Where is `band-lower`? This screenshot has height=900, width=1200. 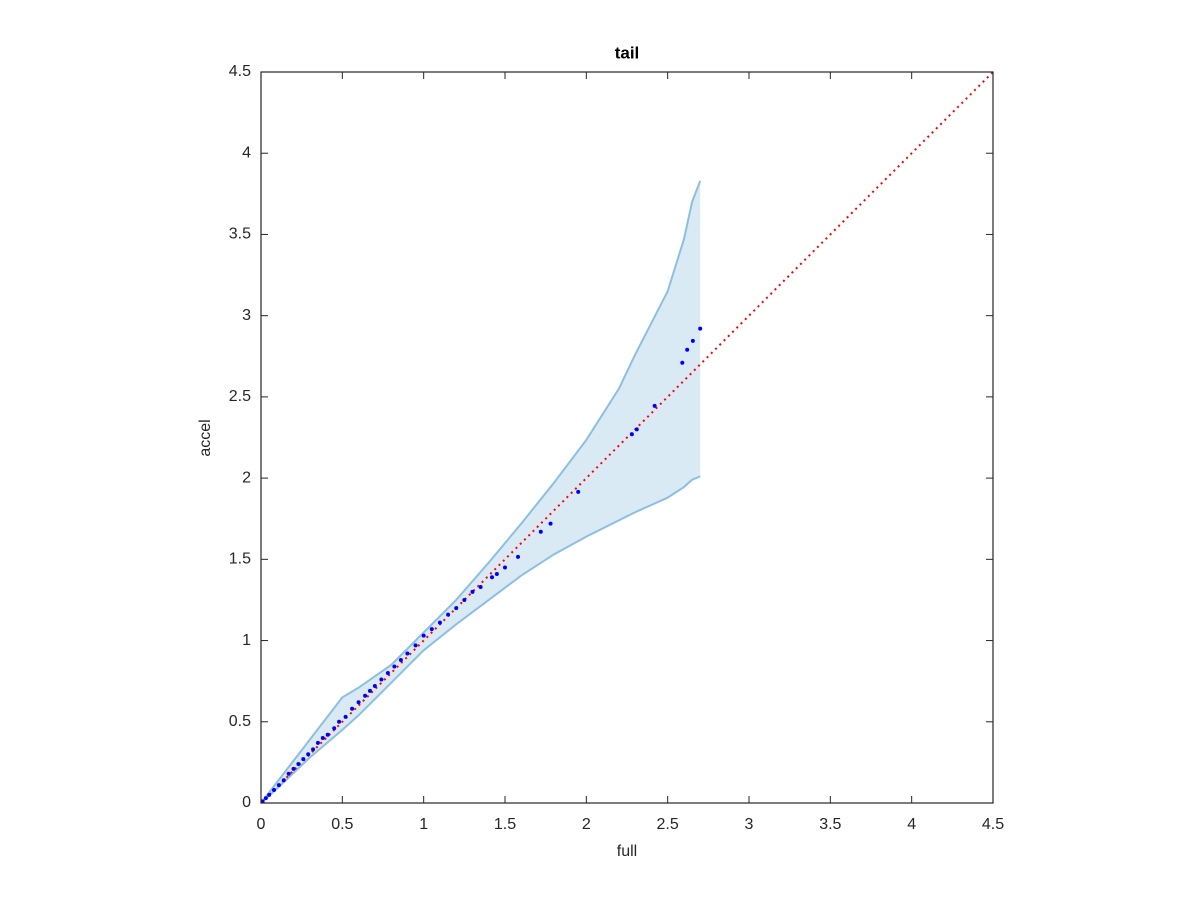 band-lower is located at coordinates (480, 639).